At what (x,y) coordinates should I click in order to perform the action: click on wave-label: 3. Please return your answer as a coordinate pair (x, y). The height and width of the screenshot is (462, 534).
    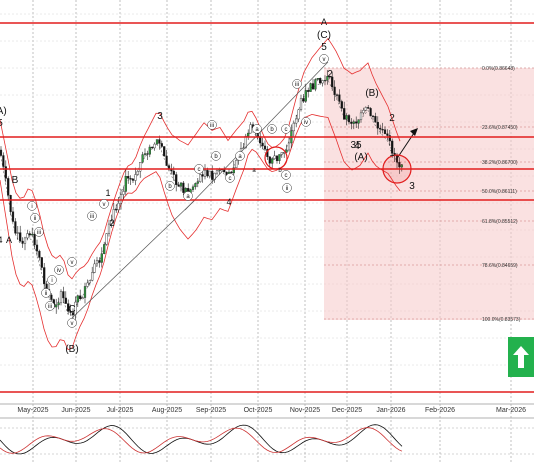
    Looking at the image, I should click on (160, 116).